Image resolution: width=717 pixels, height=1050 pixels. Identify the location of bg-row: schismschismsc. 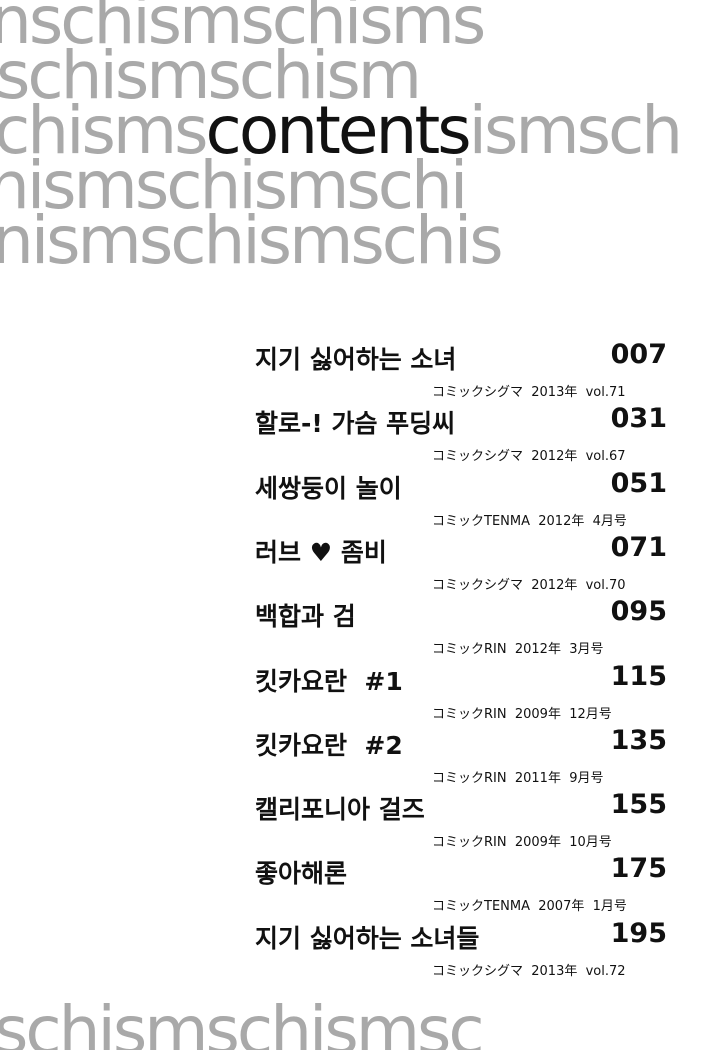
(242, 1021).